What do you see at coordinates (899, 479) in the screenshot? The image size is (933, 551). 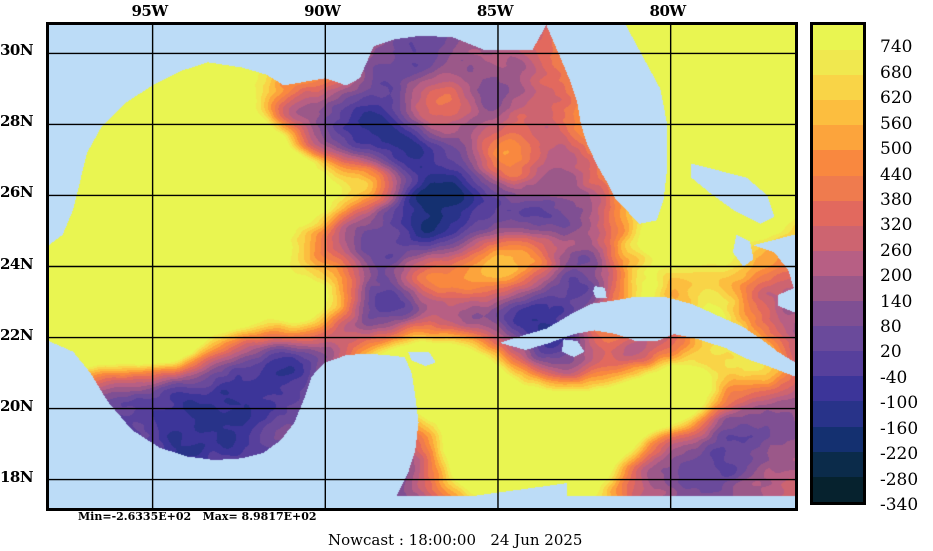 I see `colorbar-tick-label: -280` at bounding box center [899, 479].